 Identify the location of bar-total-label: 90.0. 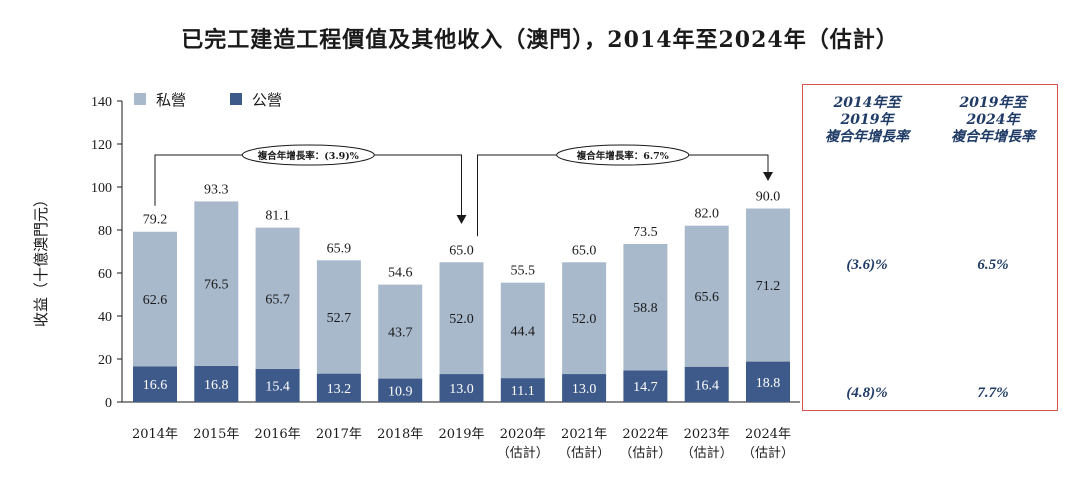
(768, 197).